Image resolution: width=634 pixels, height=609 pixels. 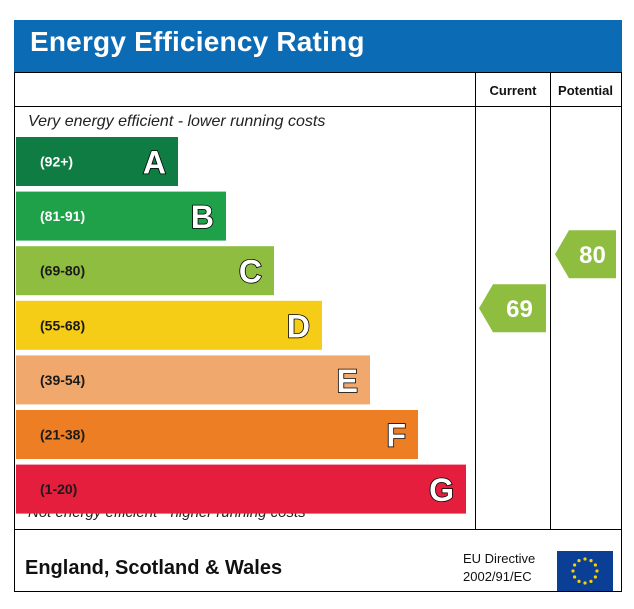 I want to click on band-bar-a, so click(x=97, y=161).